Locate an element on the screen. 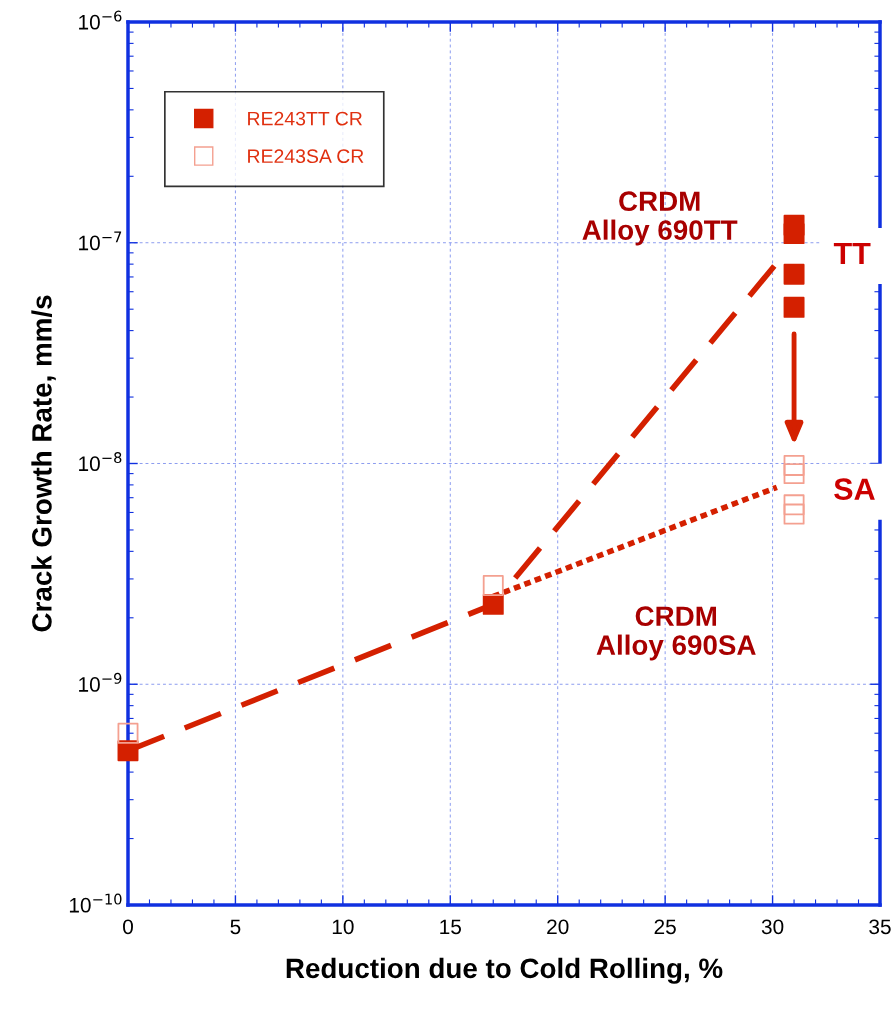  y-axis-title: Crack Growth Rate, mm/s is located at coordinates (43, 463).